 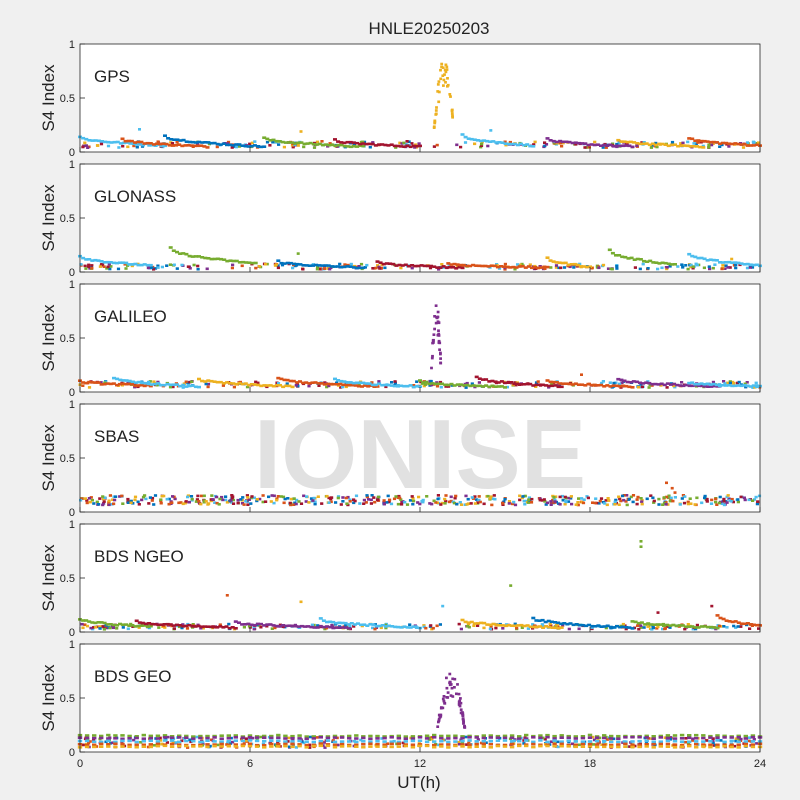 What do you see at coordinates (418, 782) in the screenshot?
I see `x-axis-label: UT(h)` at bounding box center [418, 782].